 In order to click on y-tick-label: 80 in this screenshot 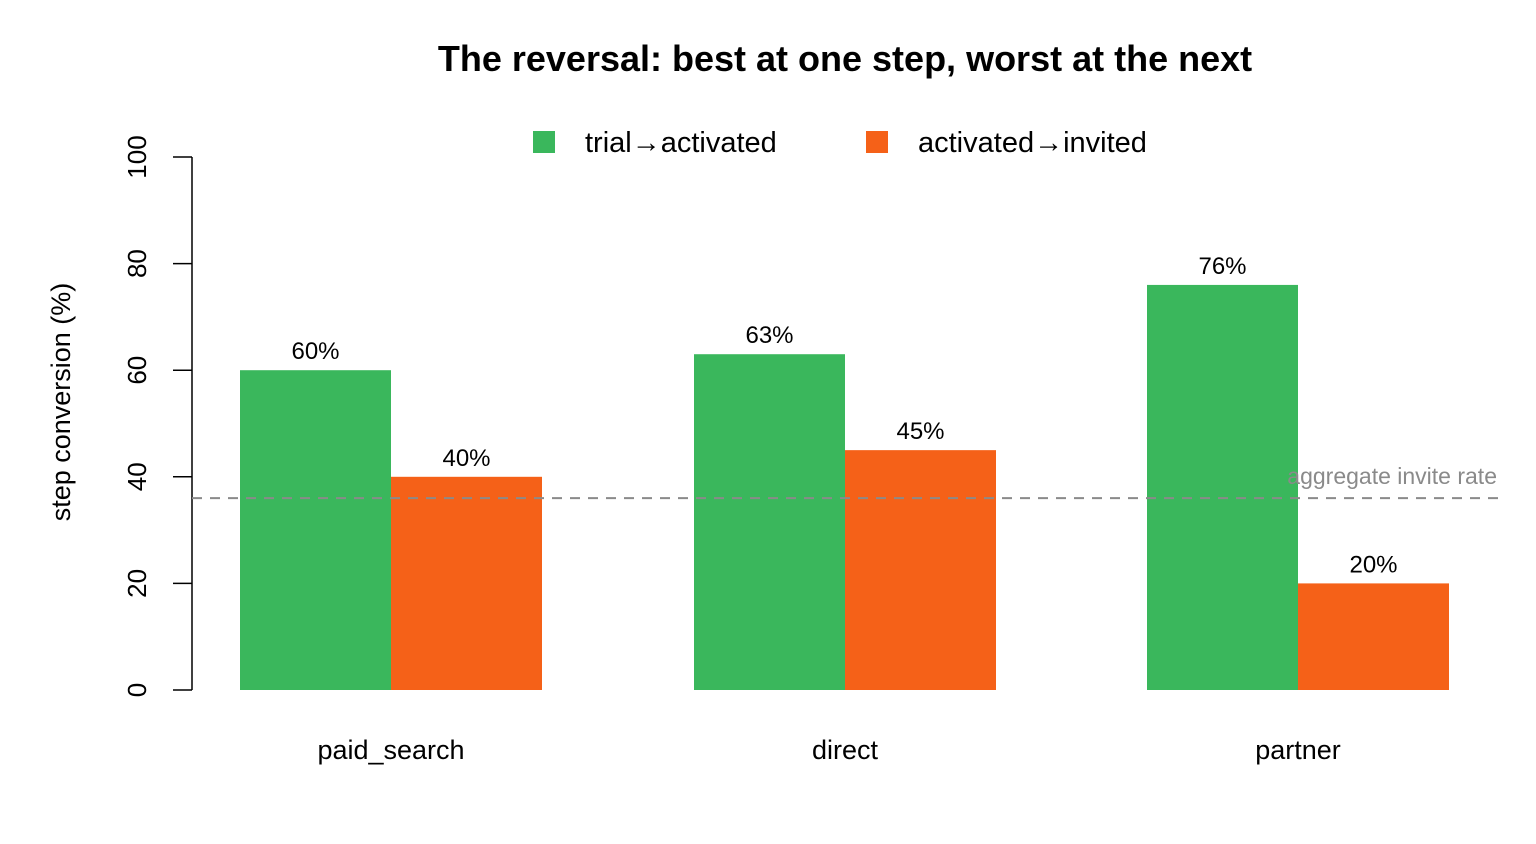, I will do `click(137, 263)`.